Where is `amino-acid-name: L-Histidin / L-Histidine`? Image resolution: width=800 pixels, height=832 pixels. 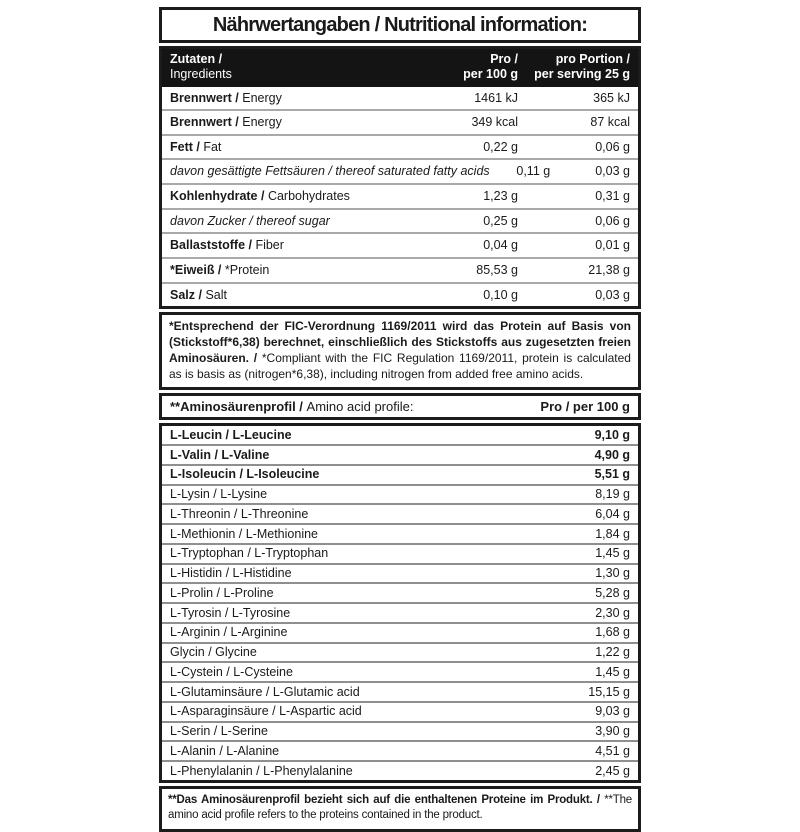 amino-acid-name: L-Histidin / L-Histidine is located at coordinates (231, 573).